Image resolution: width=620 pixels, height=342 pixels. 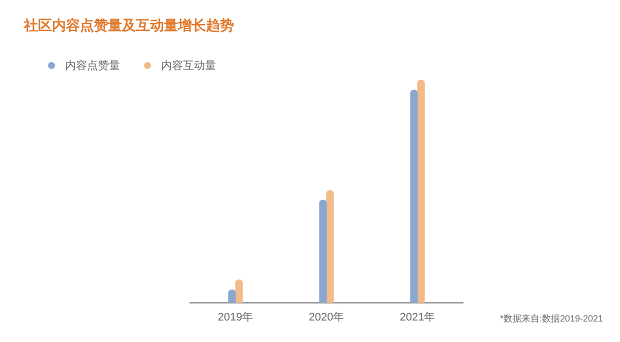 What do you see at coordinates (92, 65) in the screenshot?
I see `legend-label: 内容点赞量` at bounding box center [92, 65].